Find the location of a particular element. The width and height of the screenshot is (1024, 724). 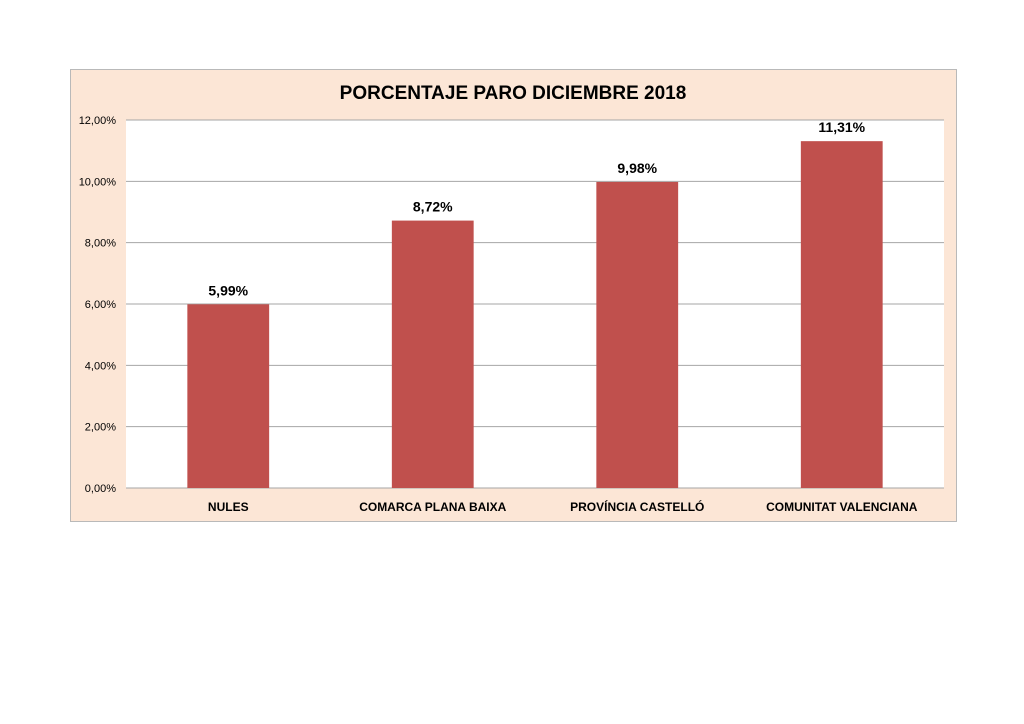

chart-title: PORCENTAJE PARO DICIEMBRE 2018 is located at coordinates (513, 93).